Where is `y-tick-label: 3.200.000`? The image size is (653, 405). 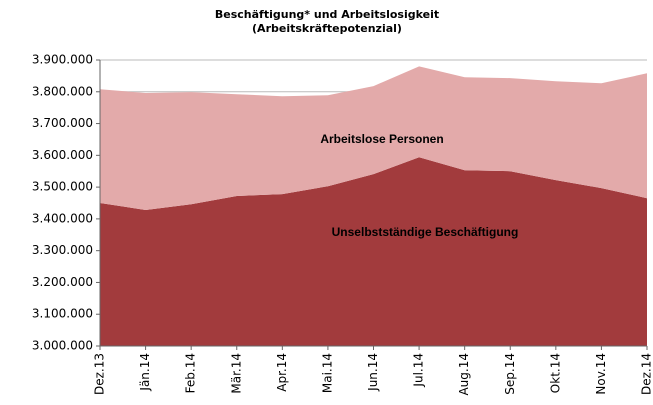 y-tick-label: 3.200.000 is located at coordinates (62, 282).